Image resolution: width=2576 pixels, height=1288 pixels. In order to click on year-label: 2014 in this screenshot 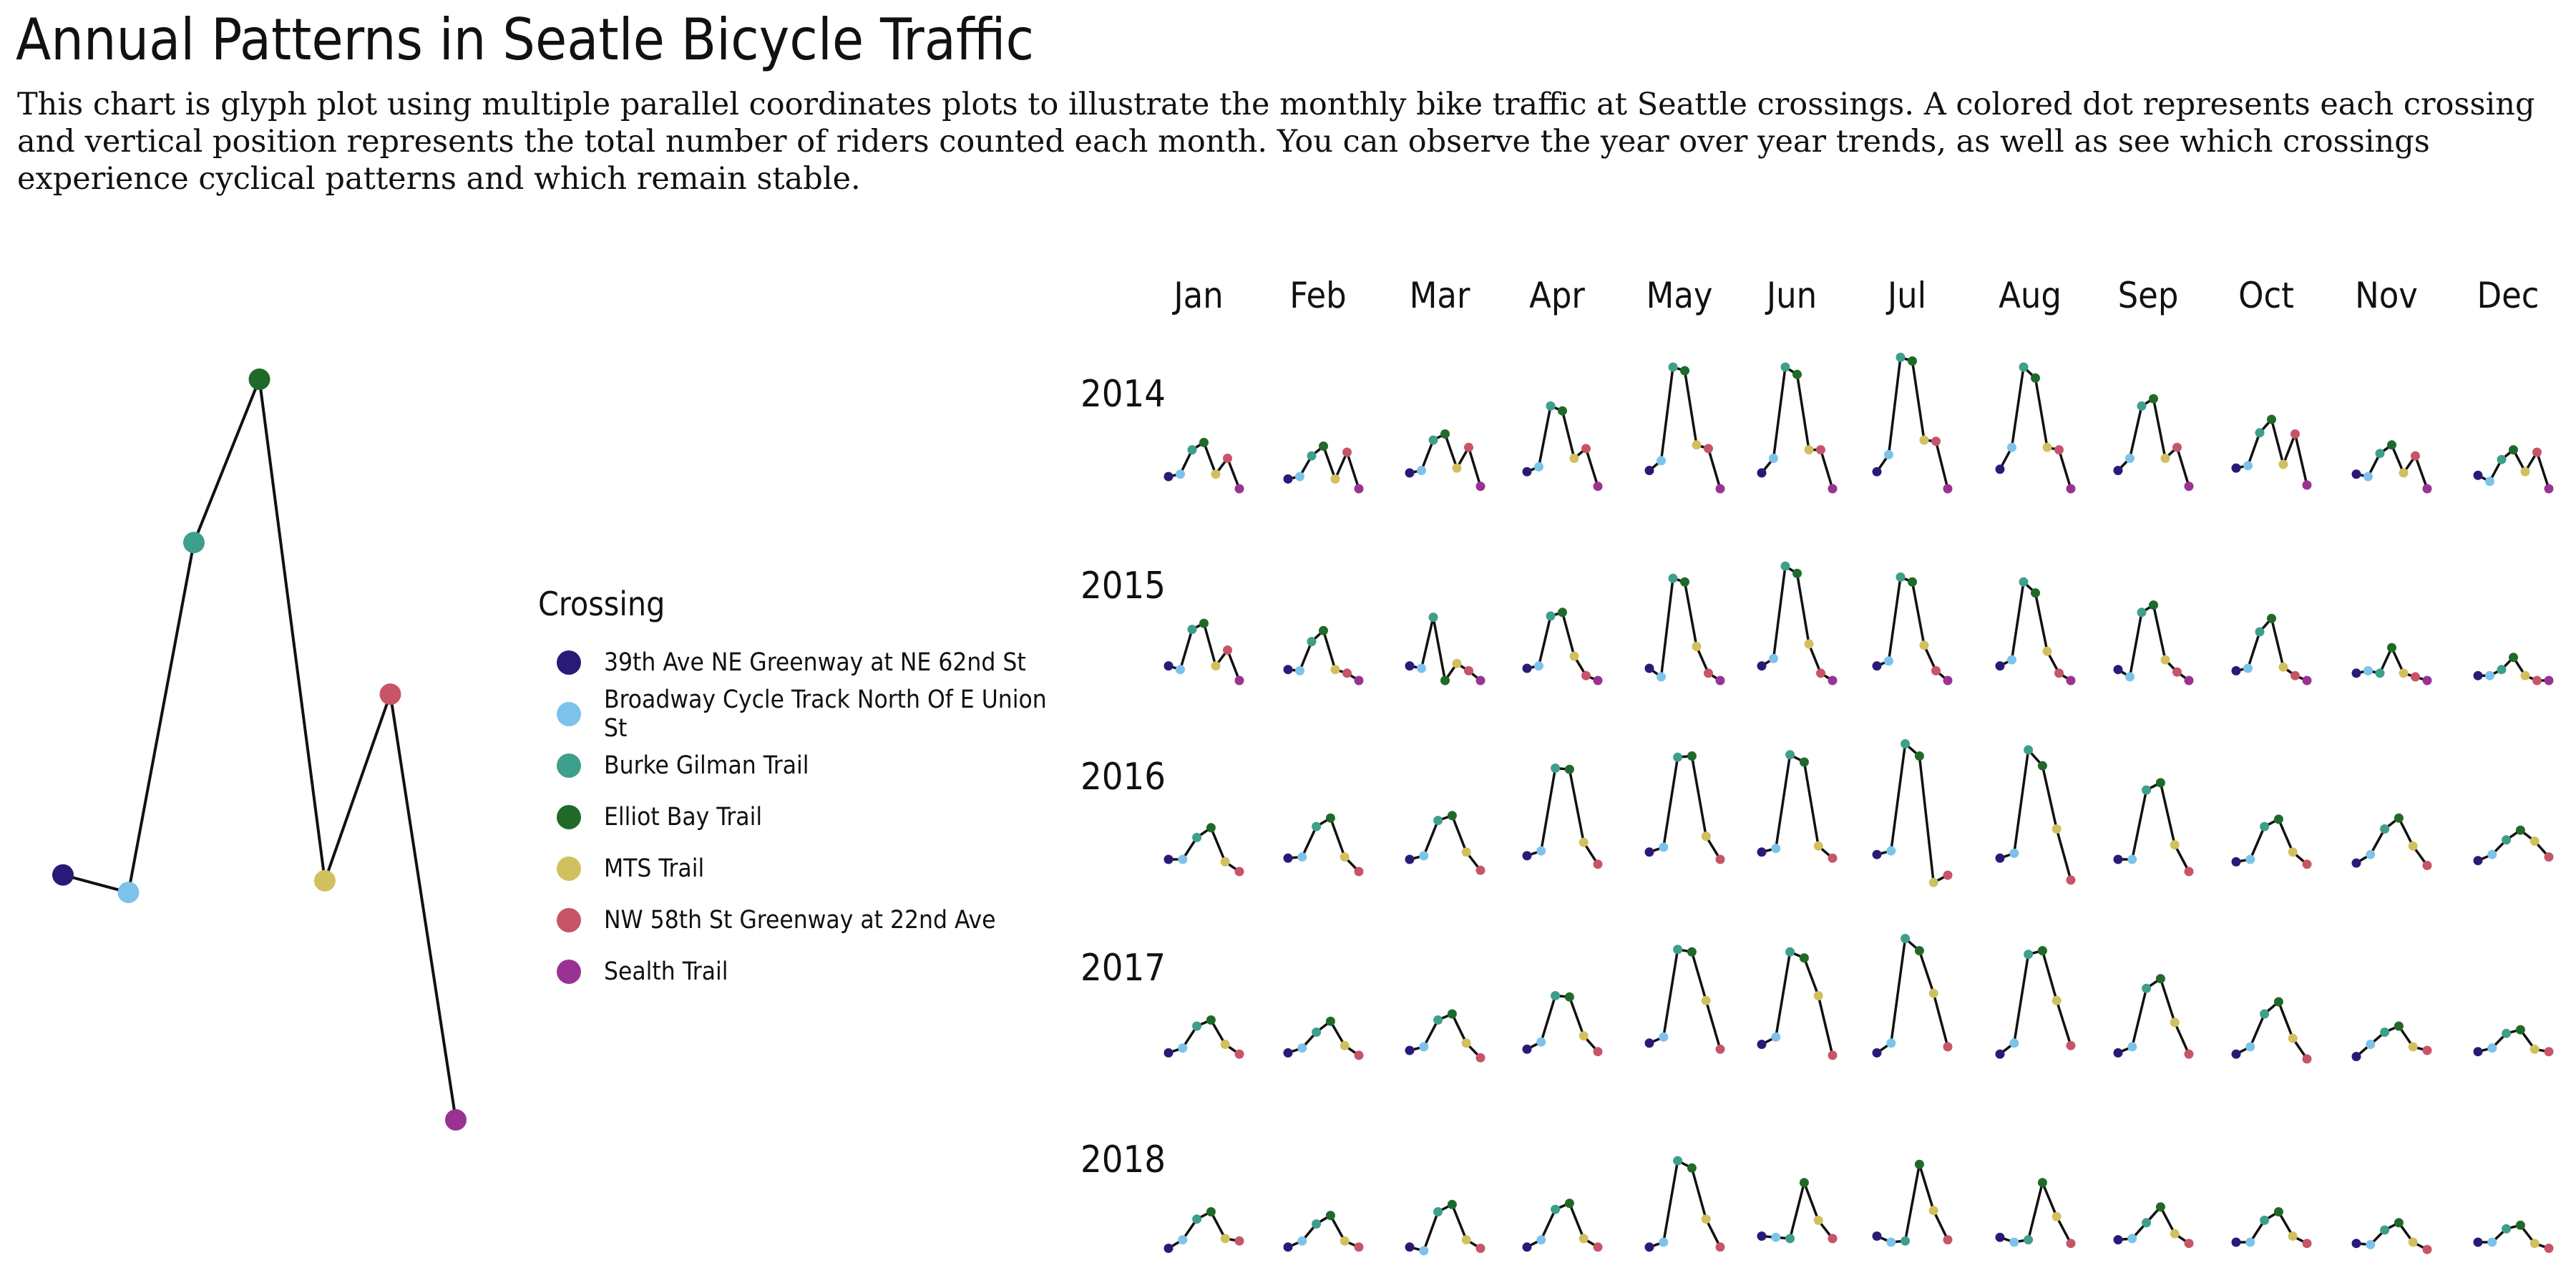, I will do `click(1123, 394)`.